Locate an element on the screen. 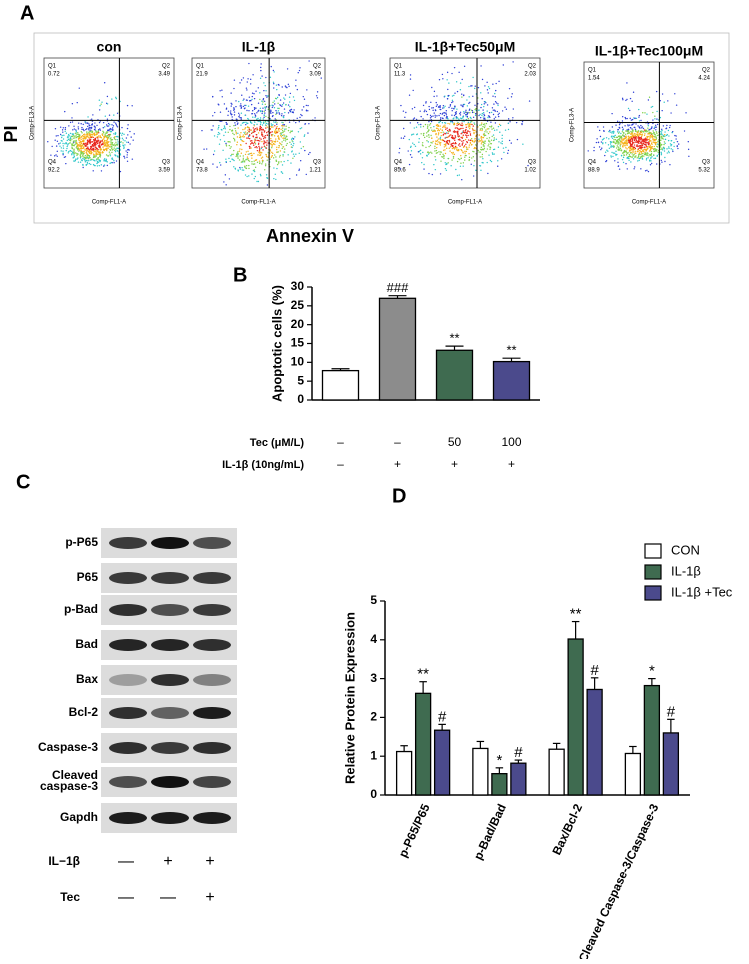  blot-row-label: Bcl-2 is located at coordinates (84, 712).